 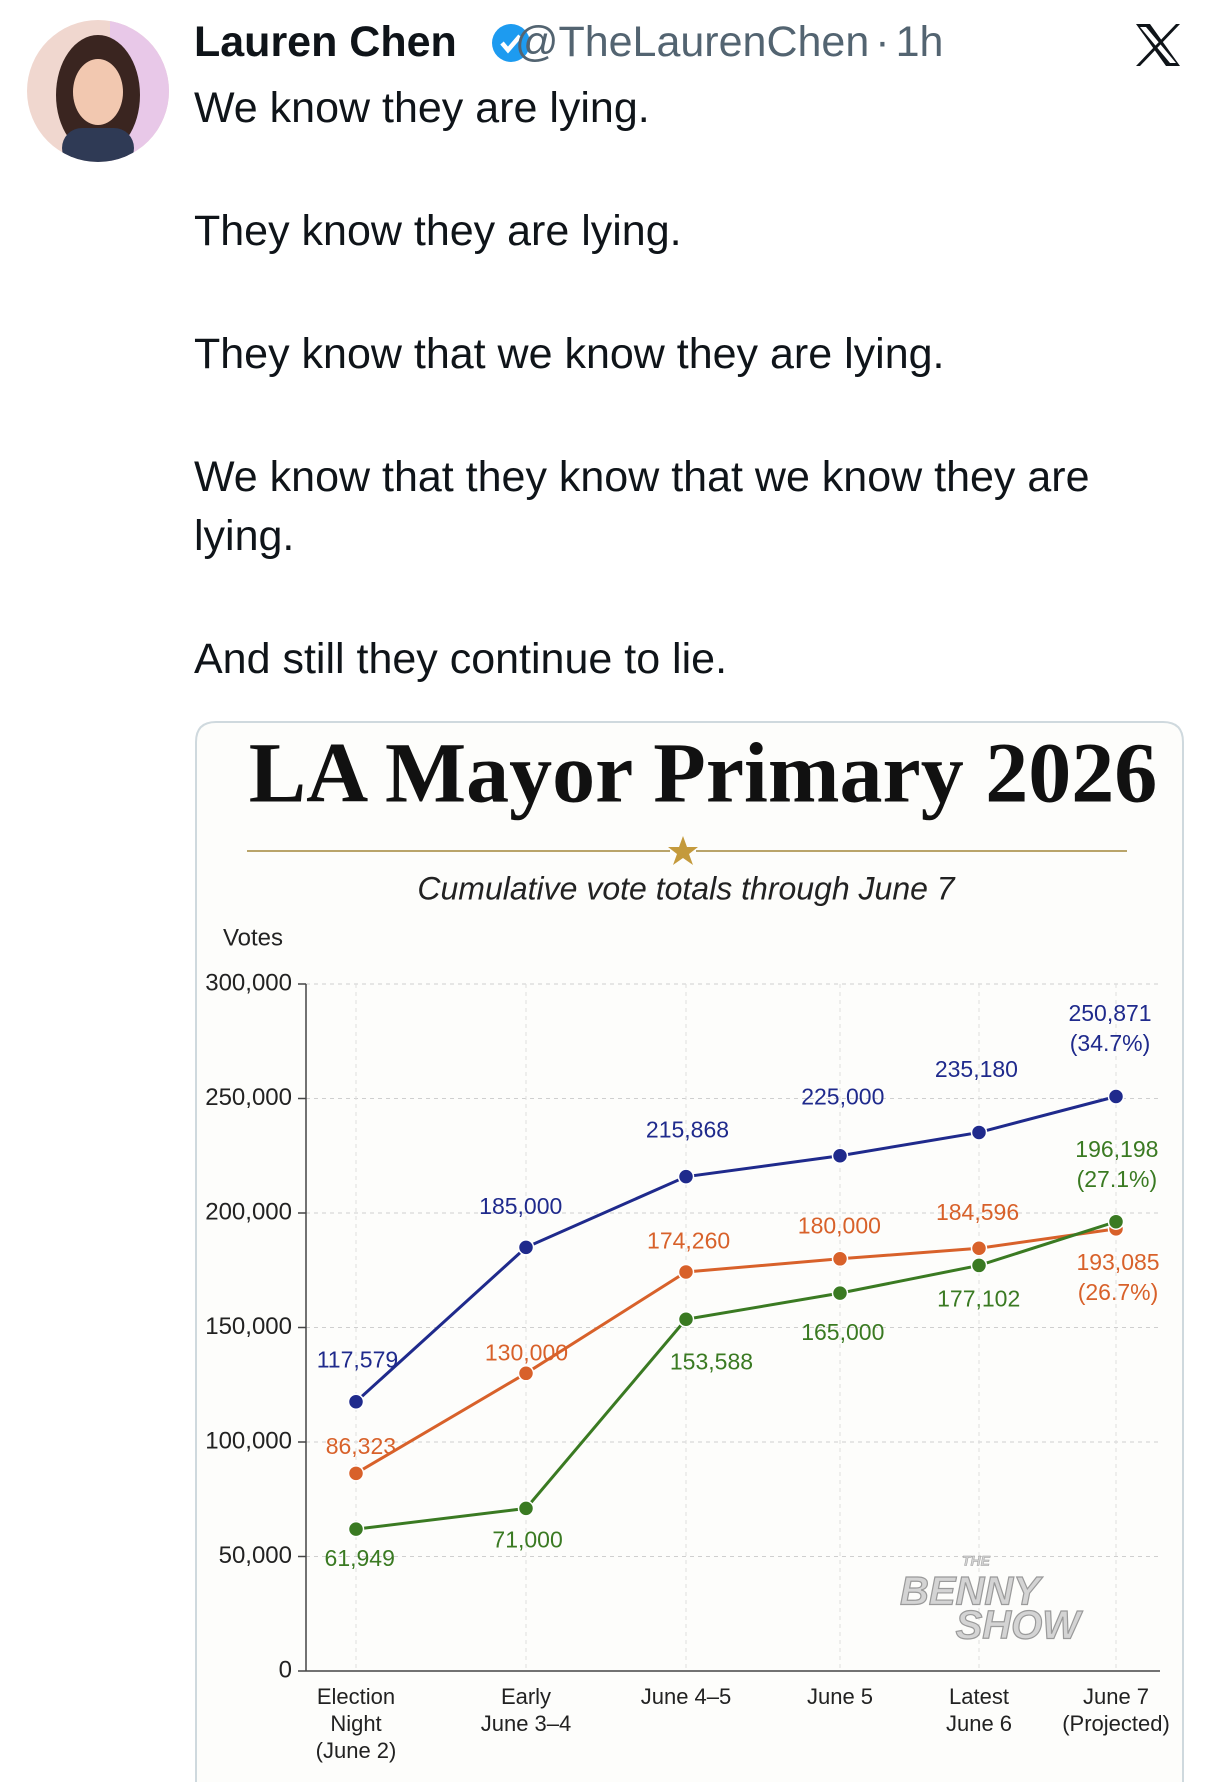 I want to click on data-label: 196,198 (27.1%), so click(x=1116, y=1164).